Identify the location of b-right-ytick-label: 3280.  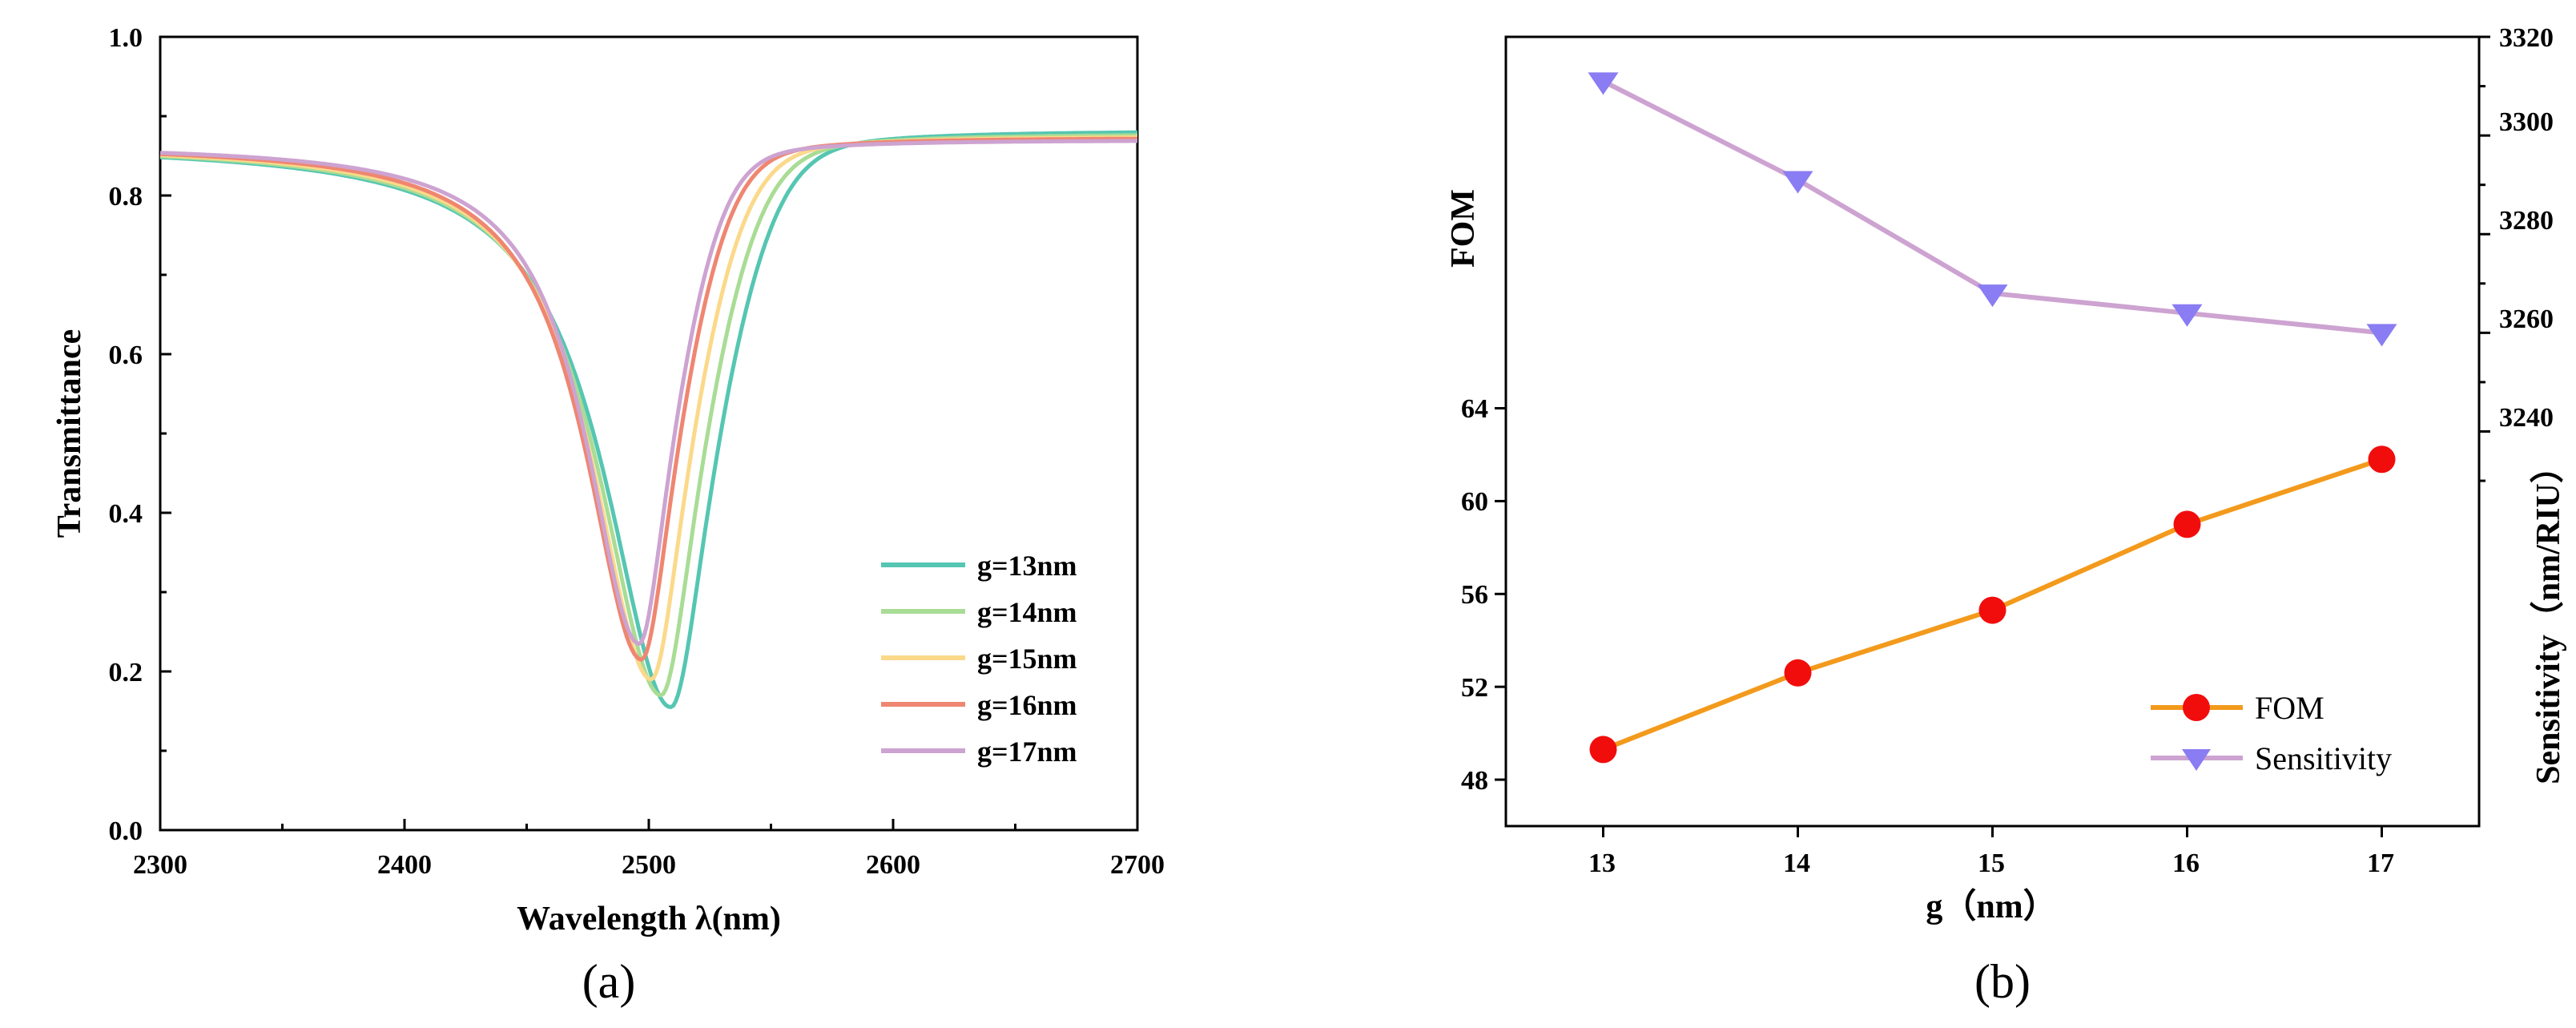
(2526, 221).